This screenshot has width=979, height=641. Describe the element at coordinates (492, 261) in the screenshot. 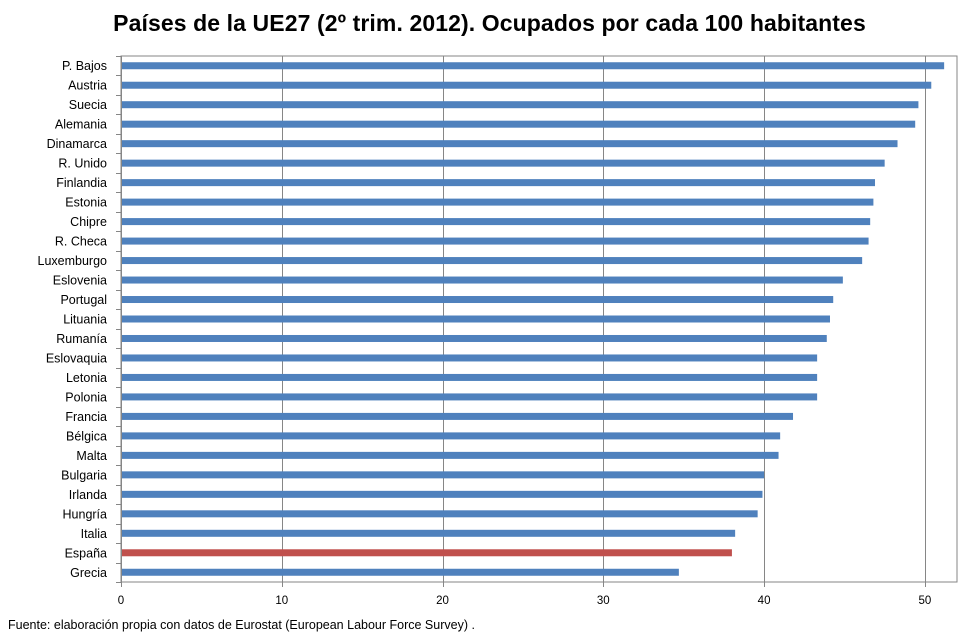

I see `bar-luxemburgo` at that location.